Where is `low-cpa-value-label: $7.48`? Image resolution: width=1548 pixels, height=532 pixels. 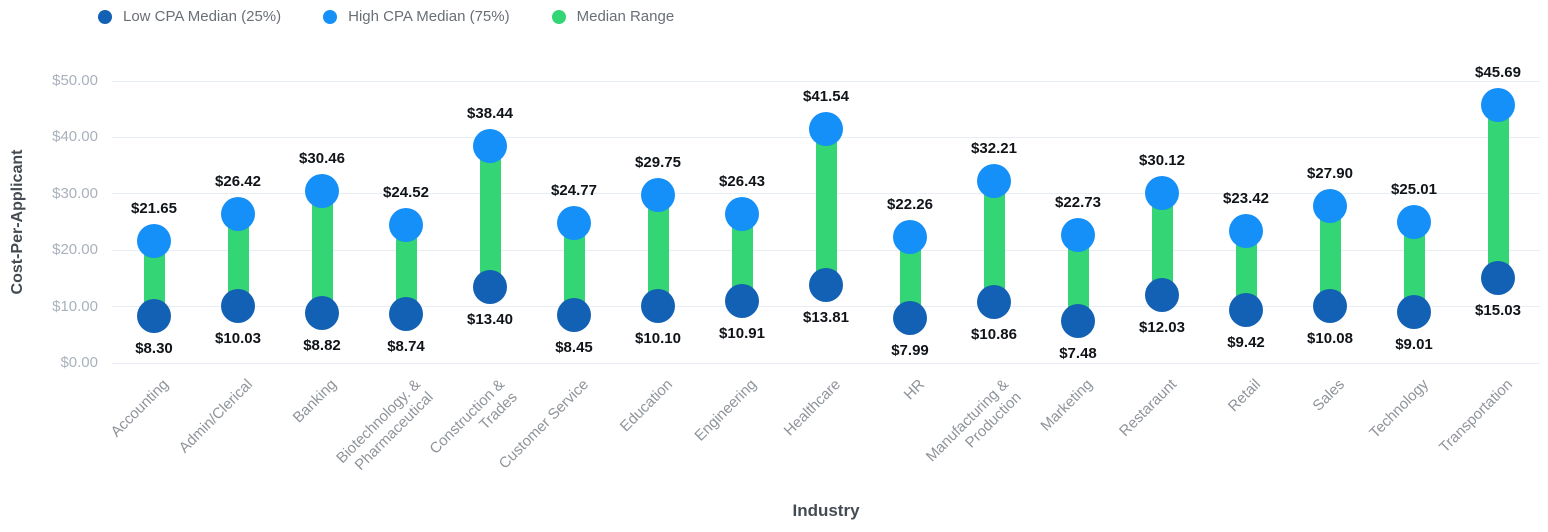
low-cpa-value-label: $7.48 is located at coordinates (1078, 353).